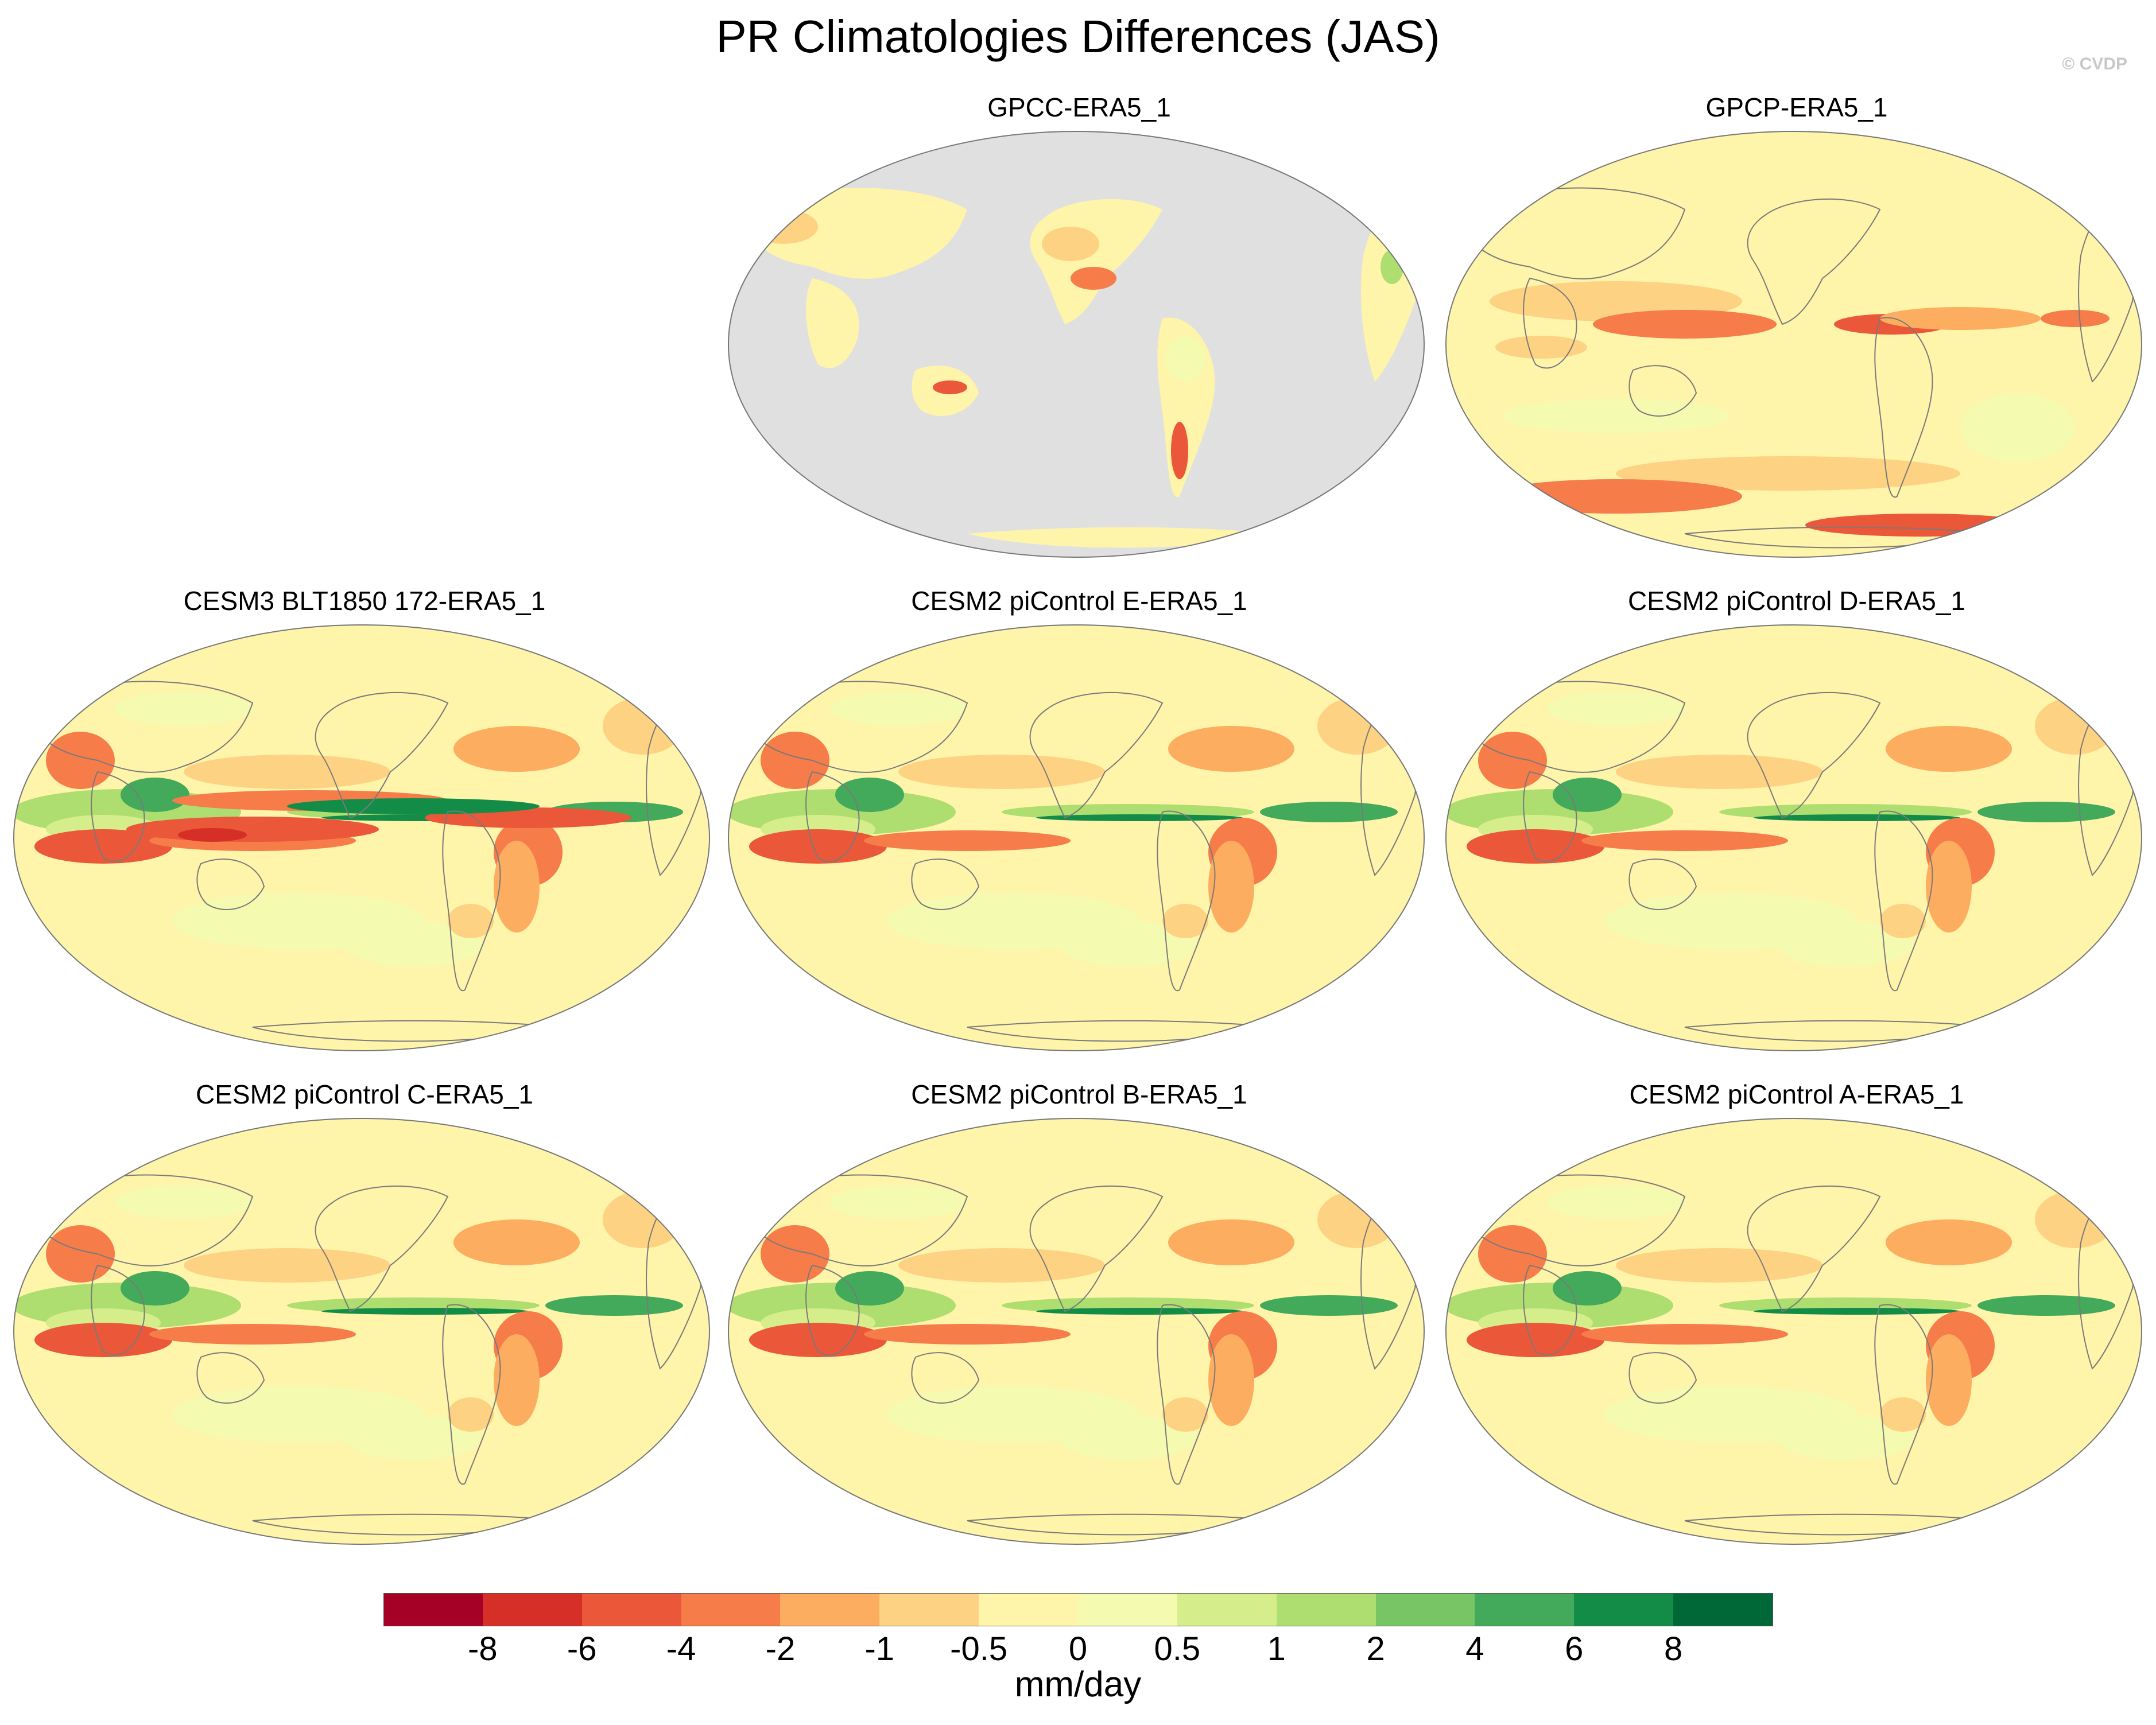 The width and height of the screenshot is (2156, 1725). I want to click on colorbar-units: mm/day, so click(1078, 1684).